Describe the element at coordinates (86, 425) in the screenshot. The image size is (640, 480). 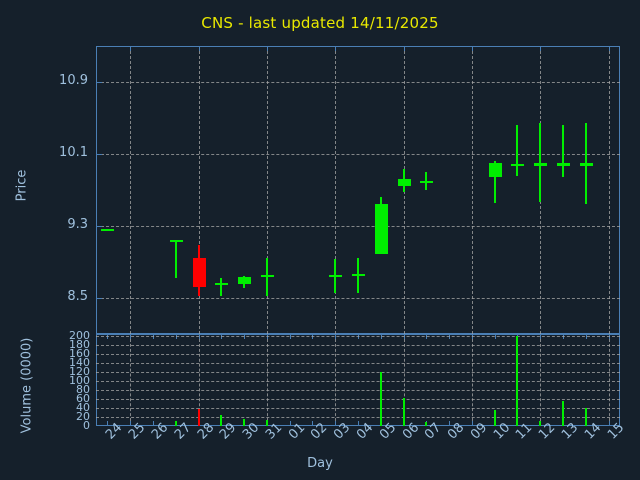
I see `volume-tick-label: 0` at that location.